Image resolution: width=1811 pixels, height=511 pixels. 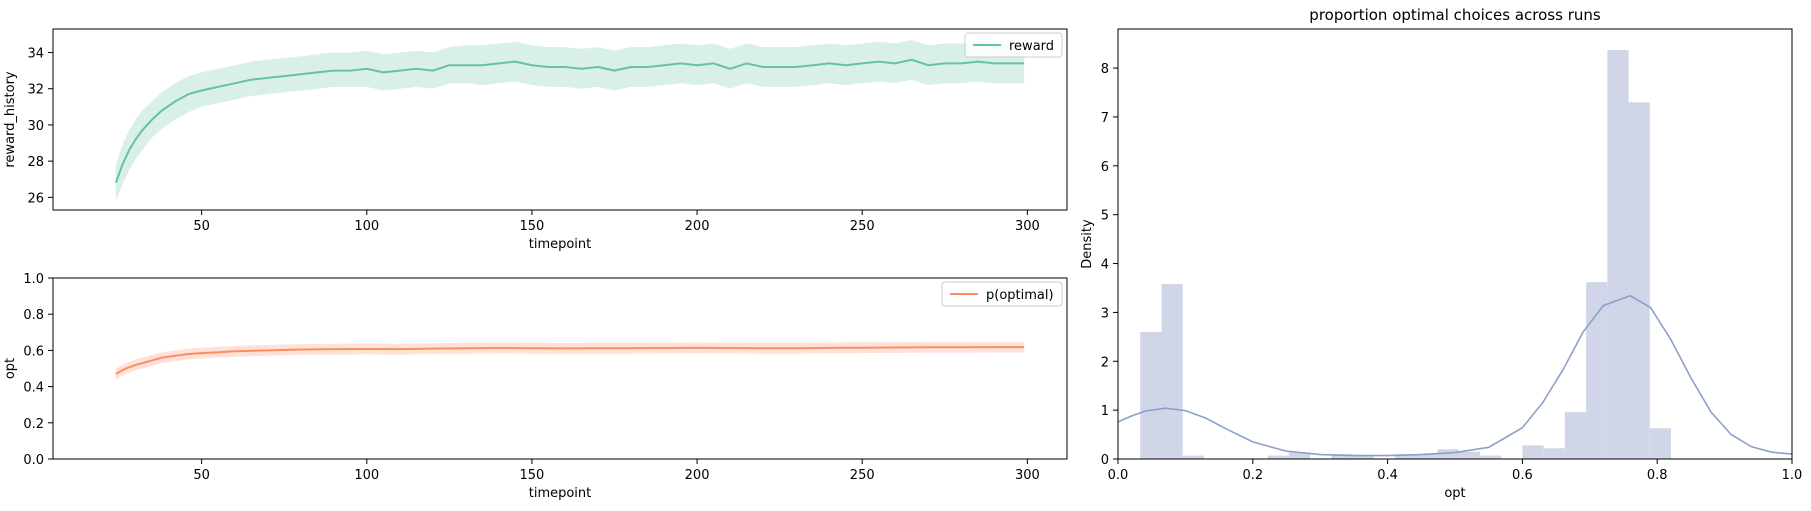 I want to click on y-tick-label: 0.6, so click(x=33, y=351).